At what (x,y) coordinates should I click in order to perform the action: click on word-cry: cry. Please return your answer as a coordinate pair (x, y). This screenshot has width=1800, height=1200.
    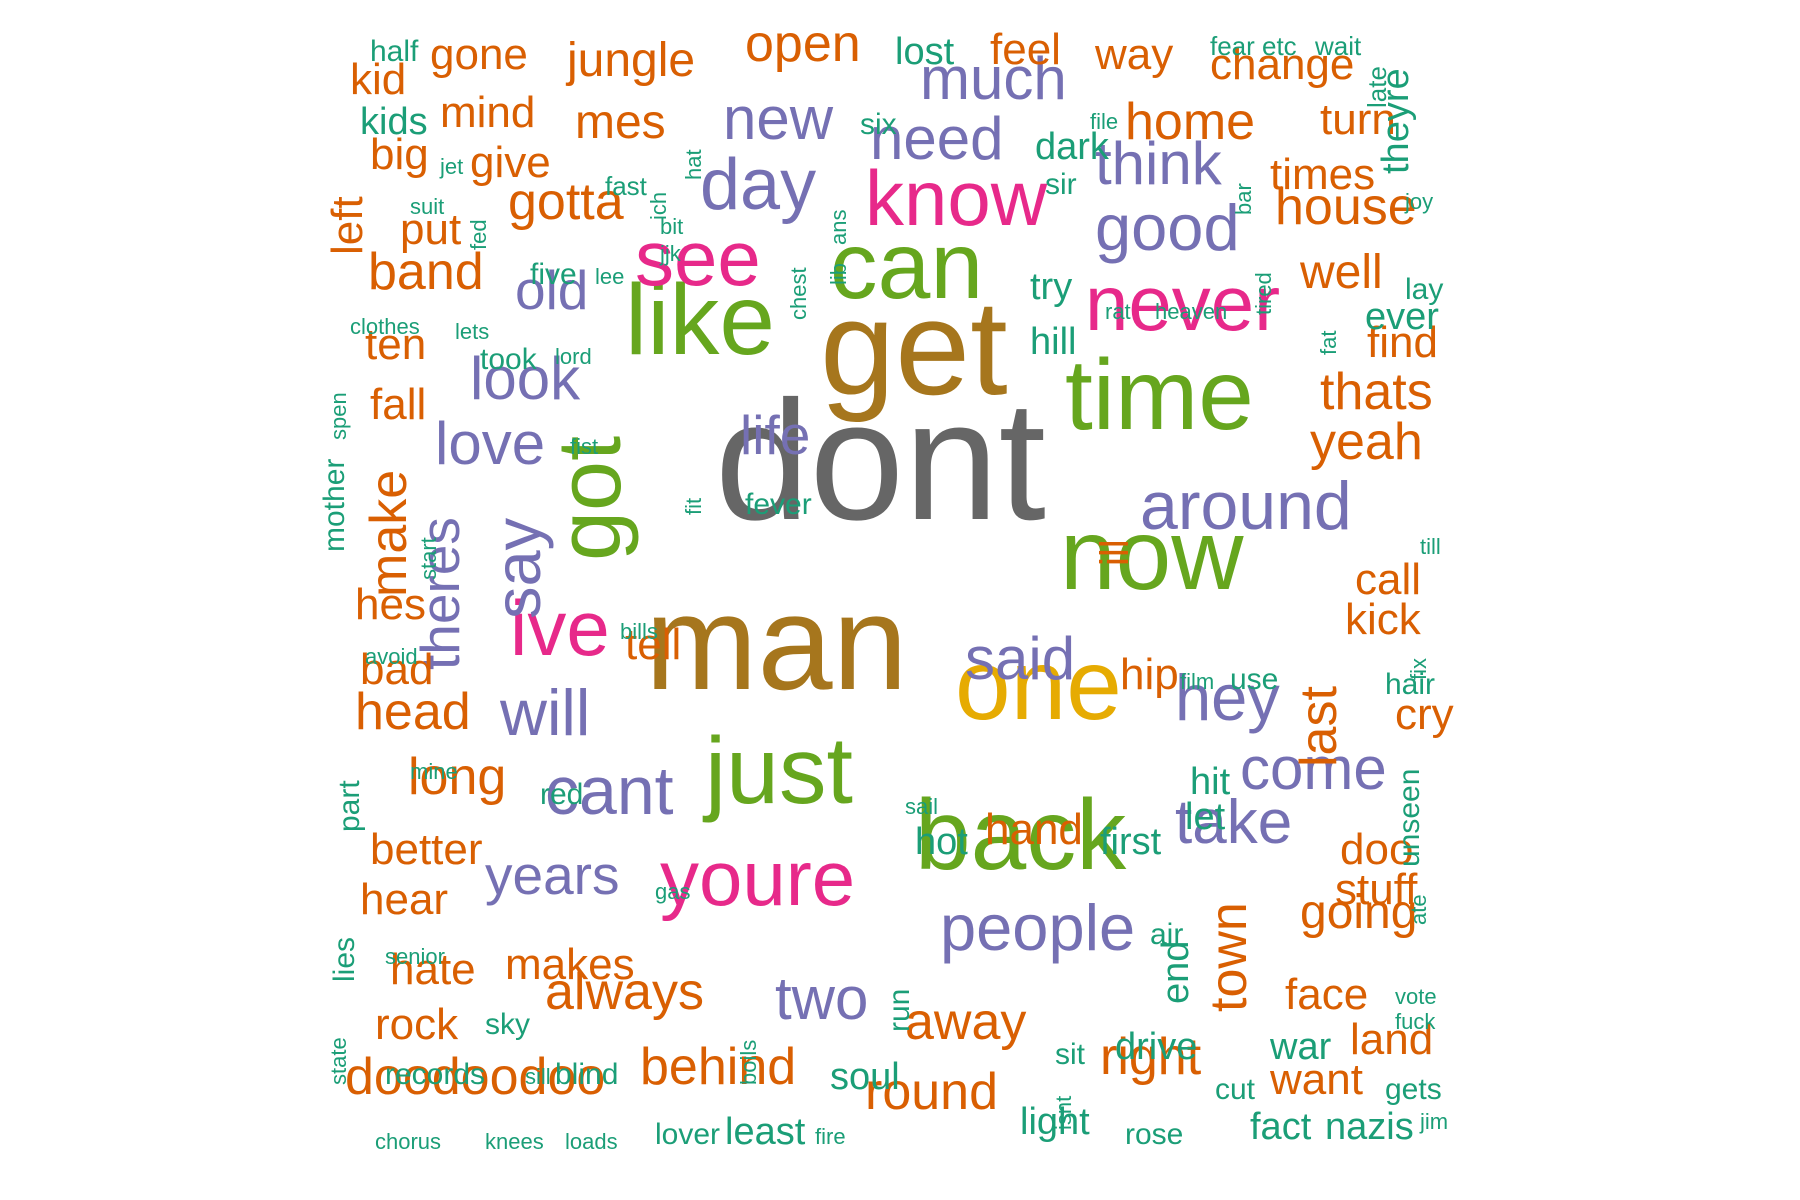
    Looking at the image, I should click on (1424, 714).